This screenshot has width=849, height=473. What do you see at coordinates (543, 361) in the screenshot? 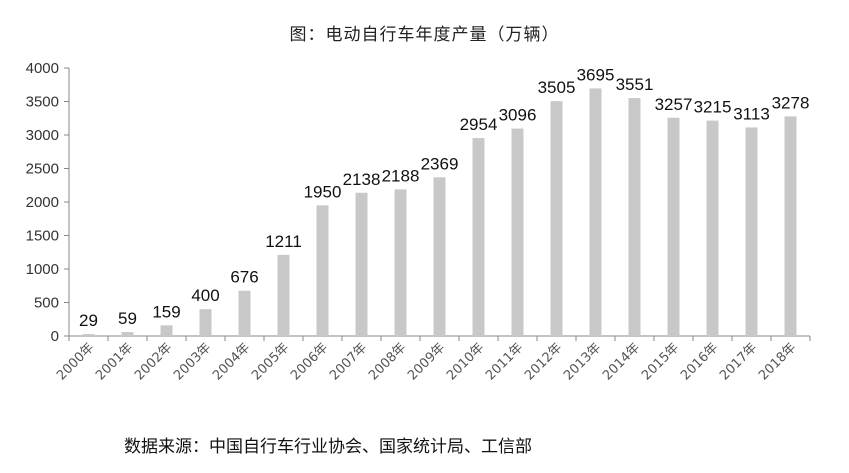
I see `x-tick-label: 2012年` at bounding box center [543, 361].